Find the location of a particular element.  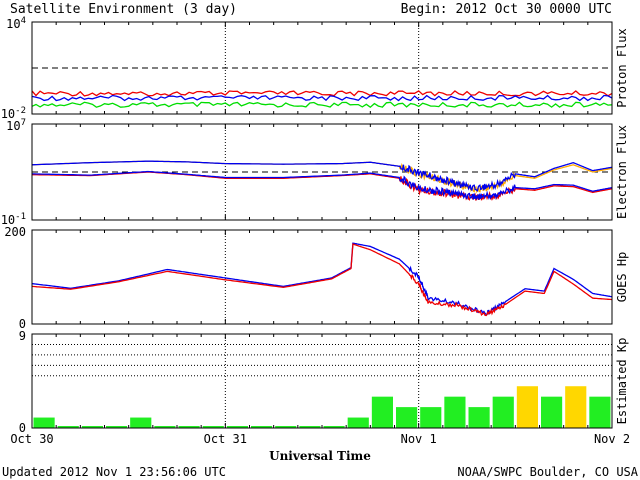

y-axis-label: Estimated Kp is located at coordinates (622, 381).